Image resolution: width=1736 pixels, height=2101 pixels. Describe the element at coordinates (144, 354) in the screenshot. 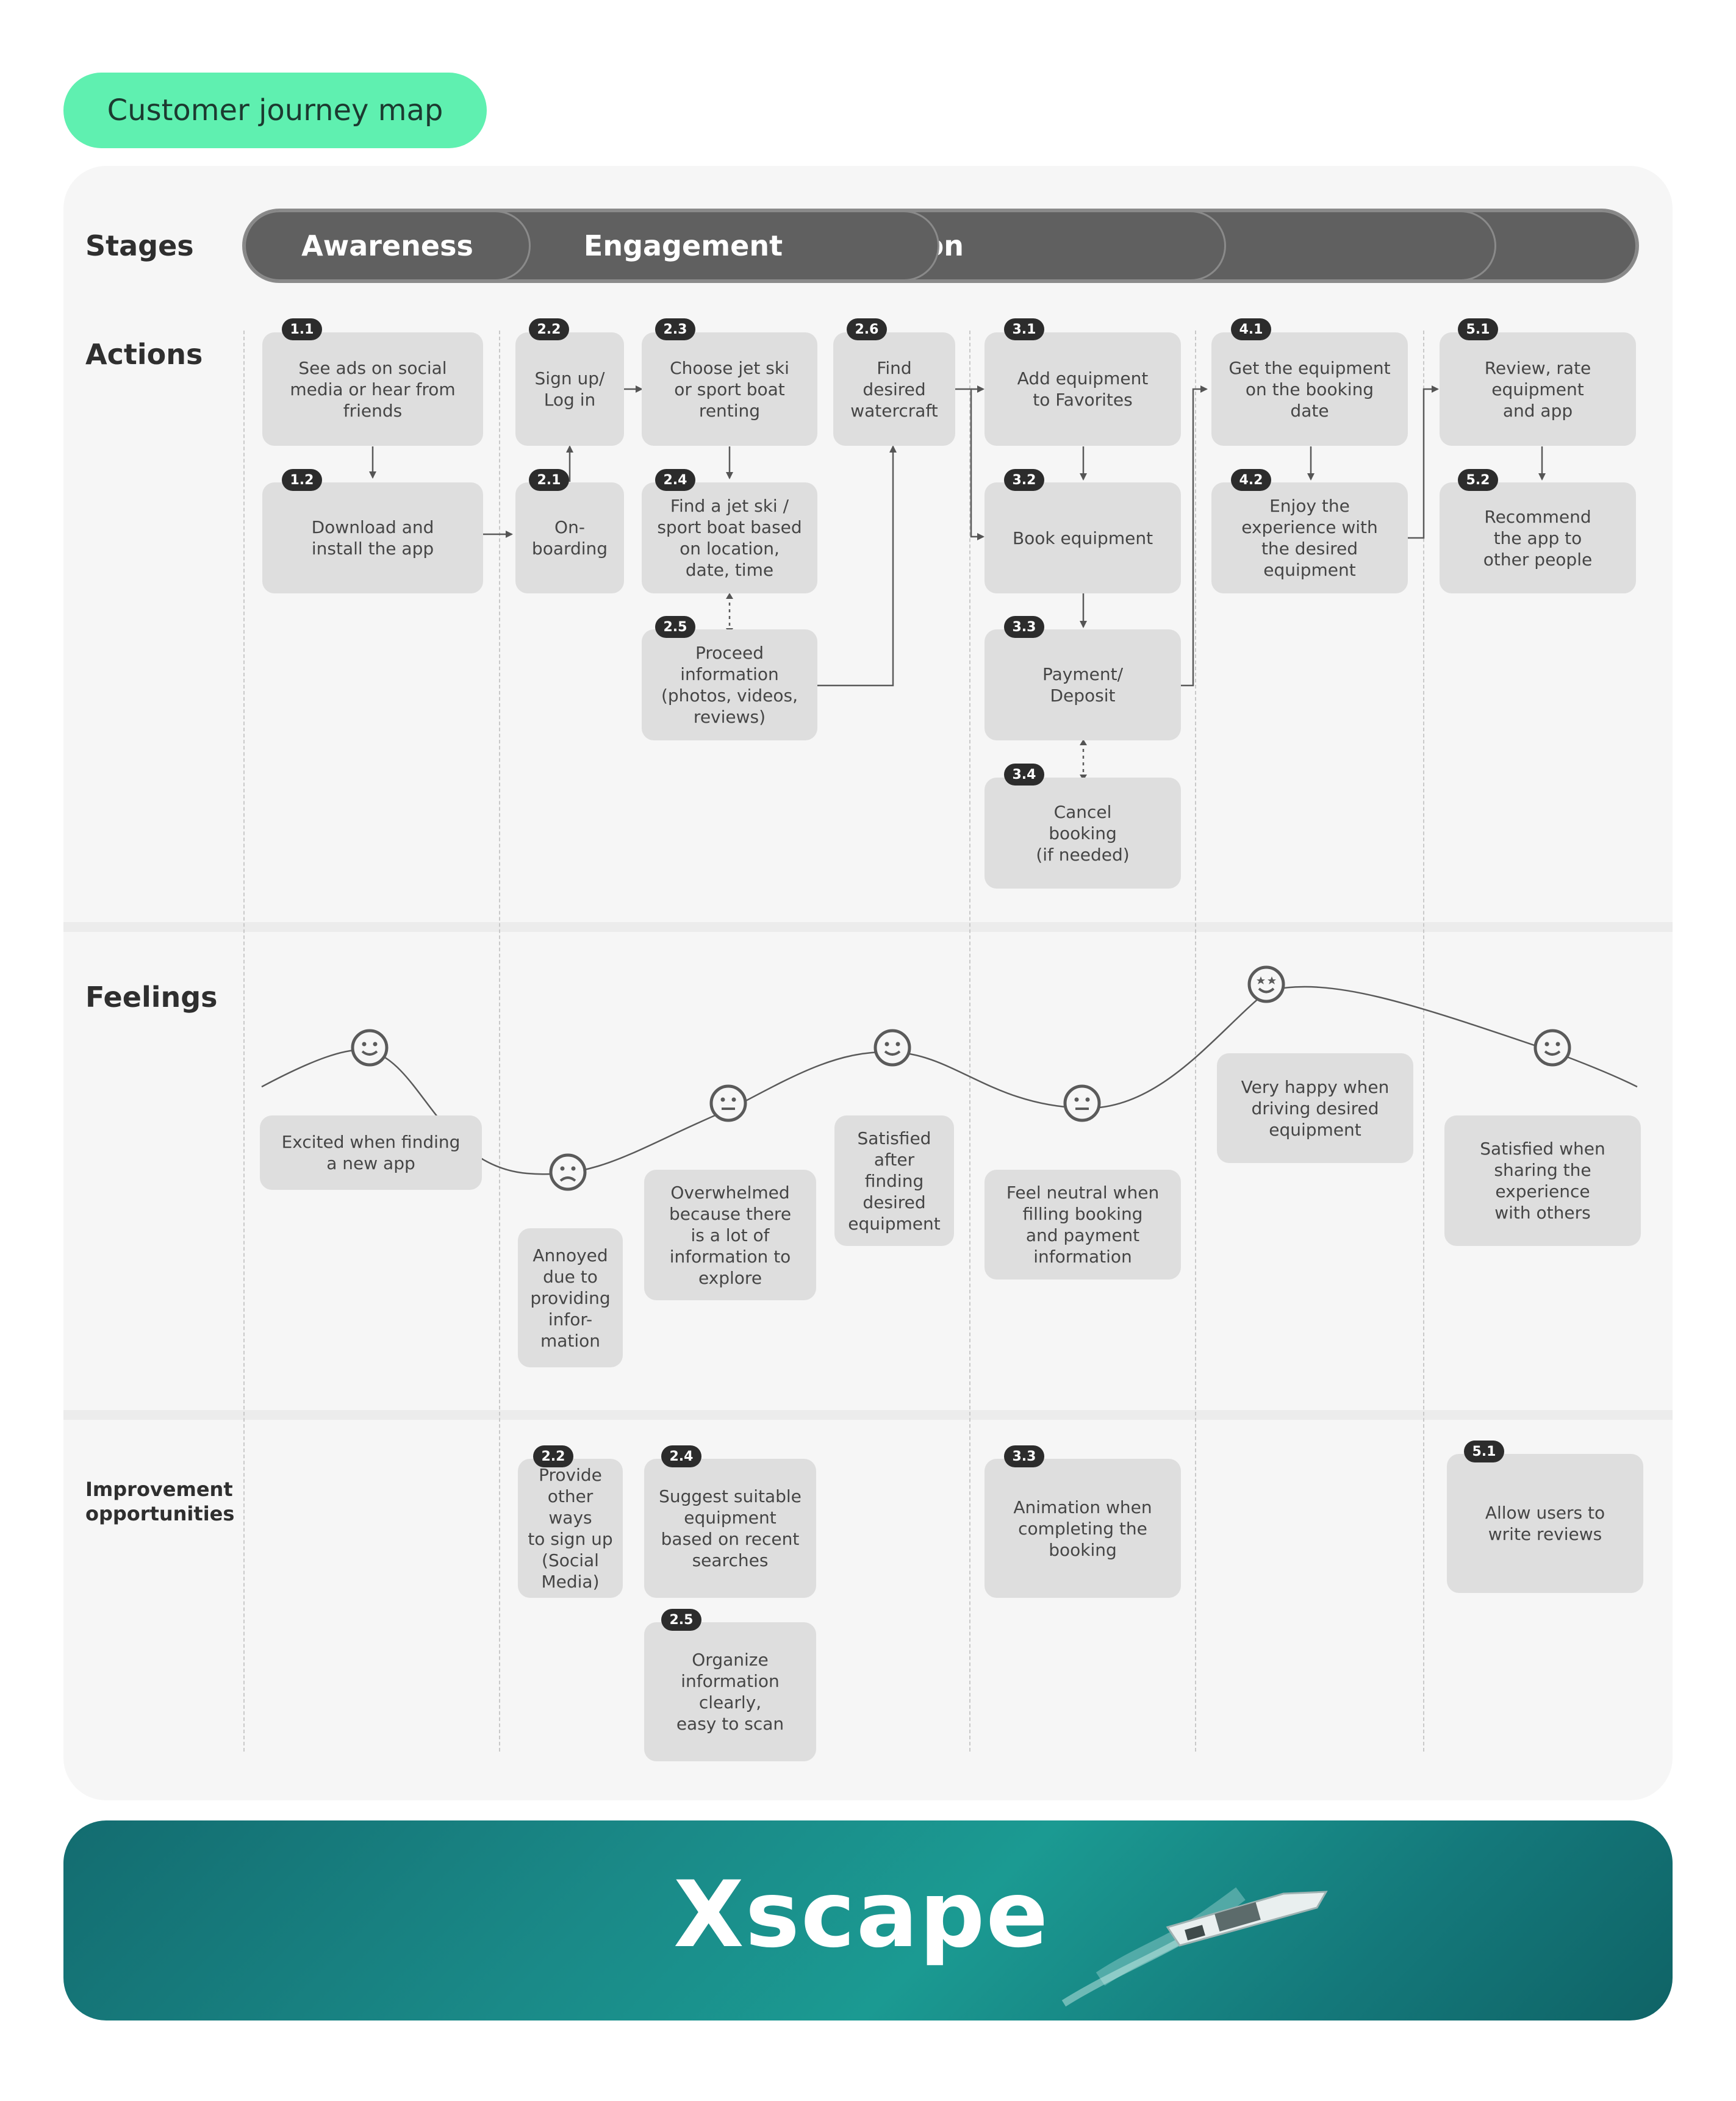

I see `actions-row-label: Actions` at that location.